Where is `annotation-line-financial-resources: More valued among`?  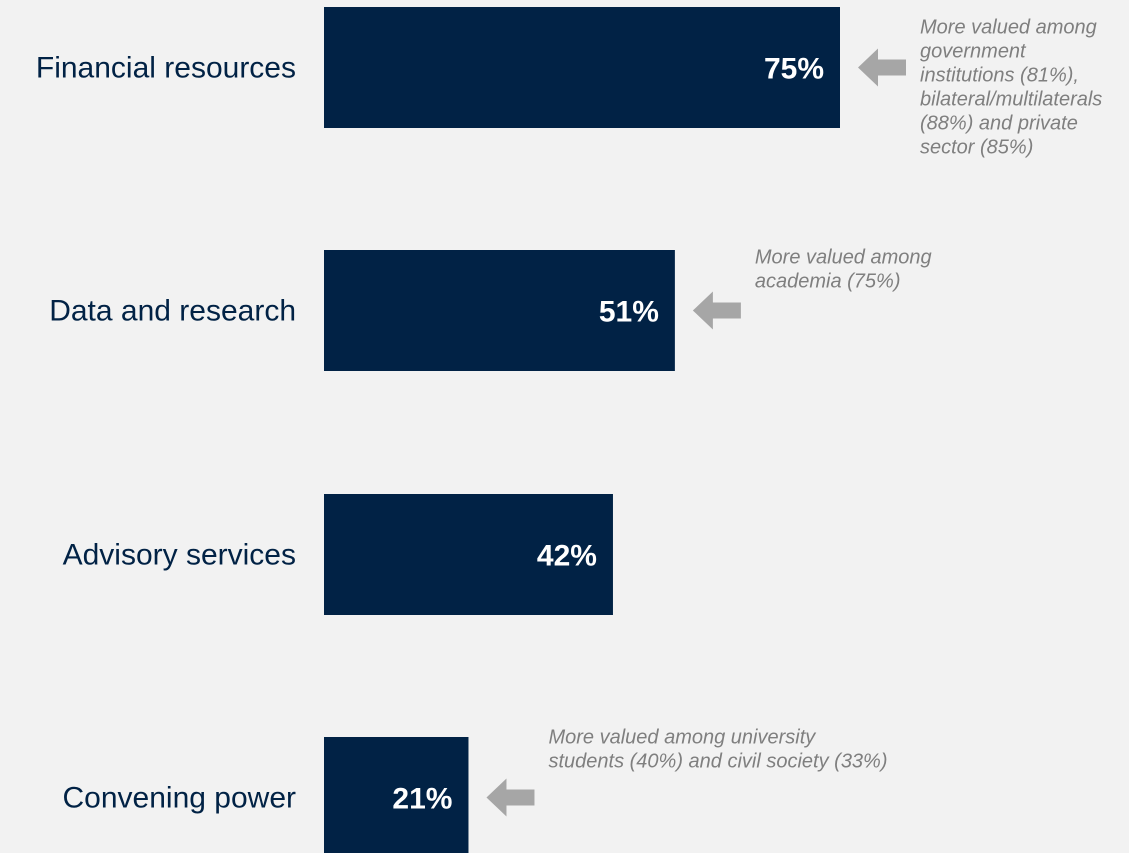
annotation-line-financial-resources: More valued among is located at coordinates (1008, 28).